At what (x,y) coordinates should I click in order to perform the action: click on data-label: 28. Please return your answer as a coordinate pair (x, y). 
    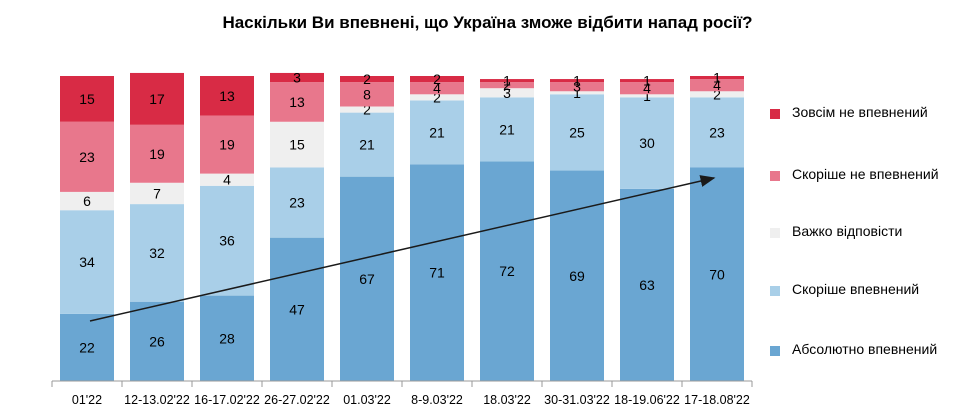
    Looking at the image, I should click on (227, 338).